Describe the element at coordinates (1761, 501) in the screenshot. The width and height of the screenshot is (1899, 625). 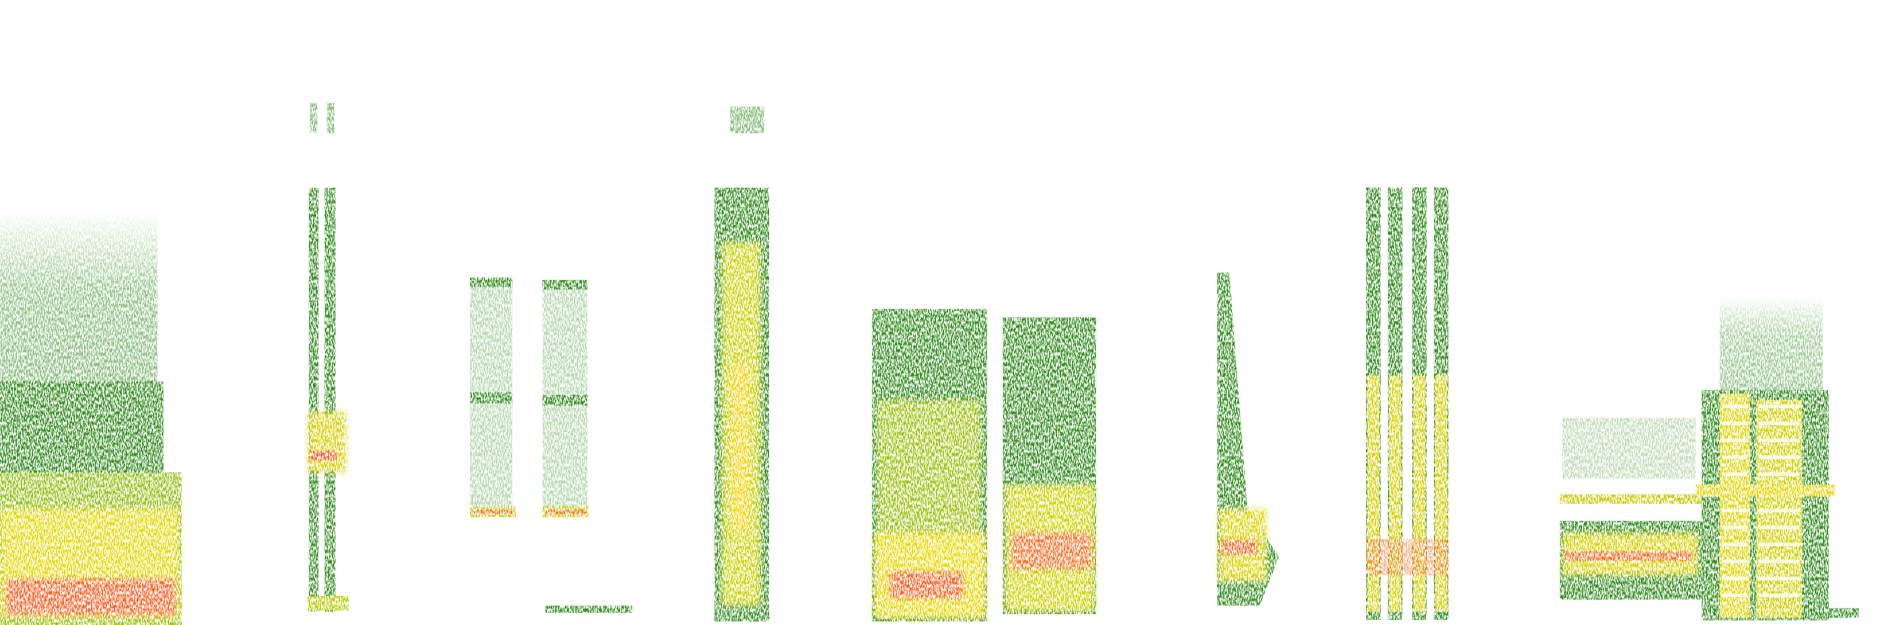
I see `stripe-pattern` at that location.